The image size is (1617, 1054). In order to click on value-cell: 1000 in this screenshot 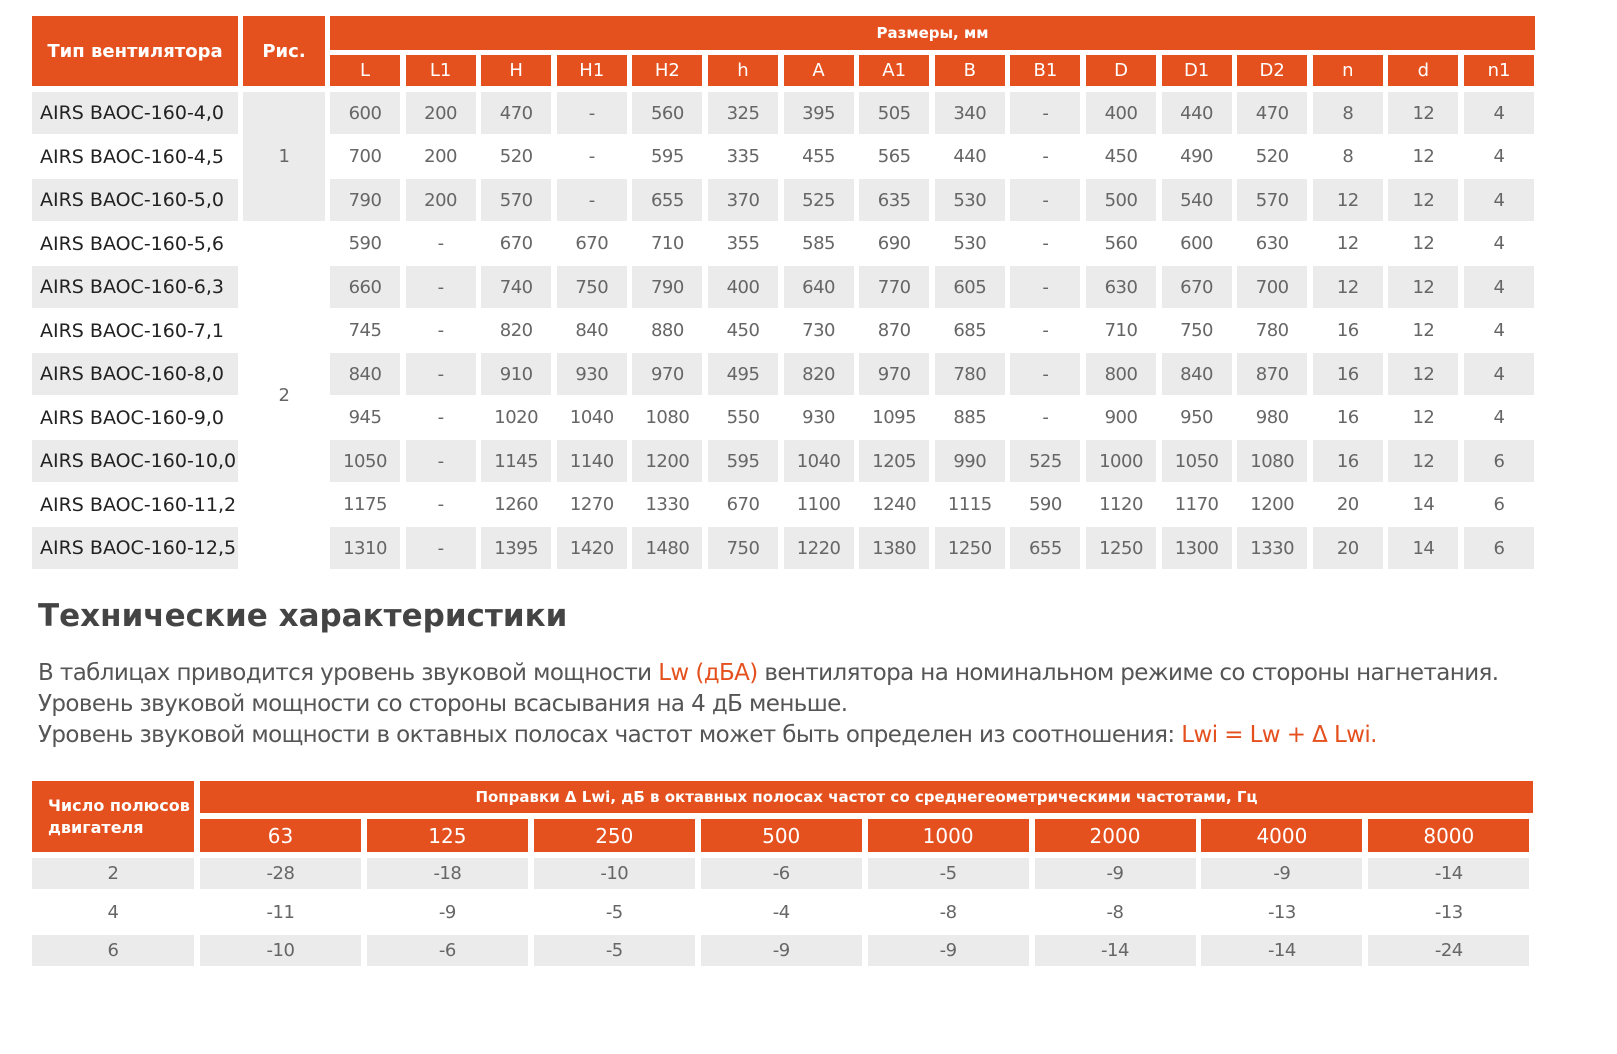, I will do `click(1121, 461)`.